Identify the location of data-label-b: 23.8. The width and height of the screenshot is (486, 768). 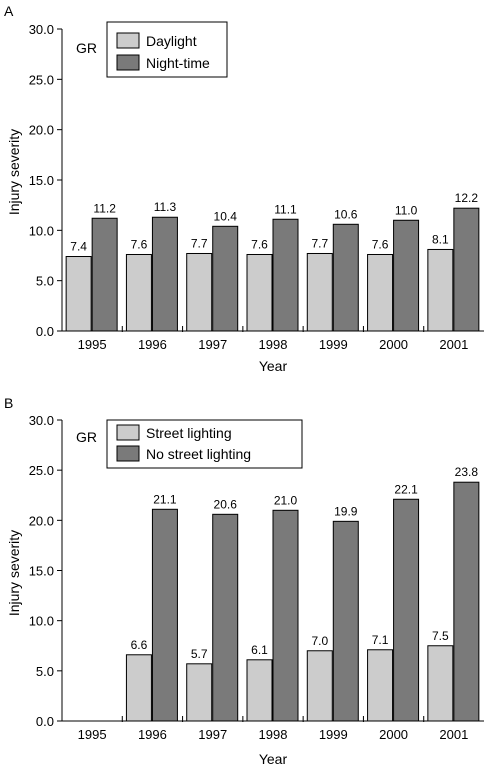
(467, 472).